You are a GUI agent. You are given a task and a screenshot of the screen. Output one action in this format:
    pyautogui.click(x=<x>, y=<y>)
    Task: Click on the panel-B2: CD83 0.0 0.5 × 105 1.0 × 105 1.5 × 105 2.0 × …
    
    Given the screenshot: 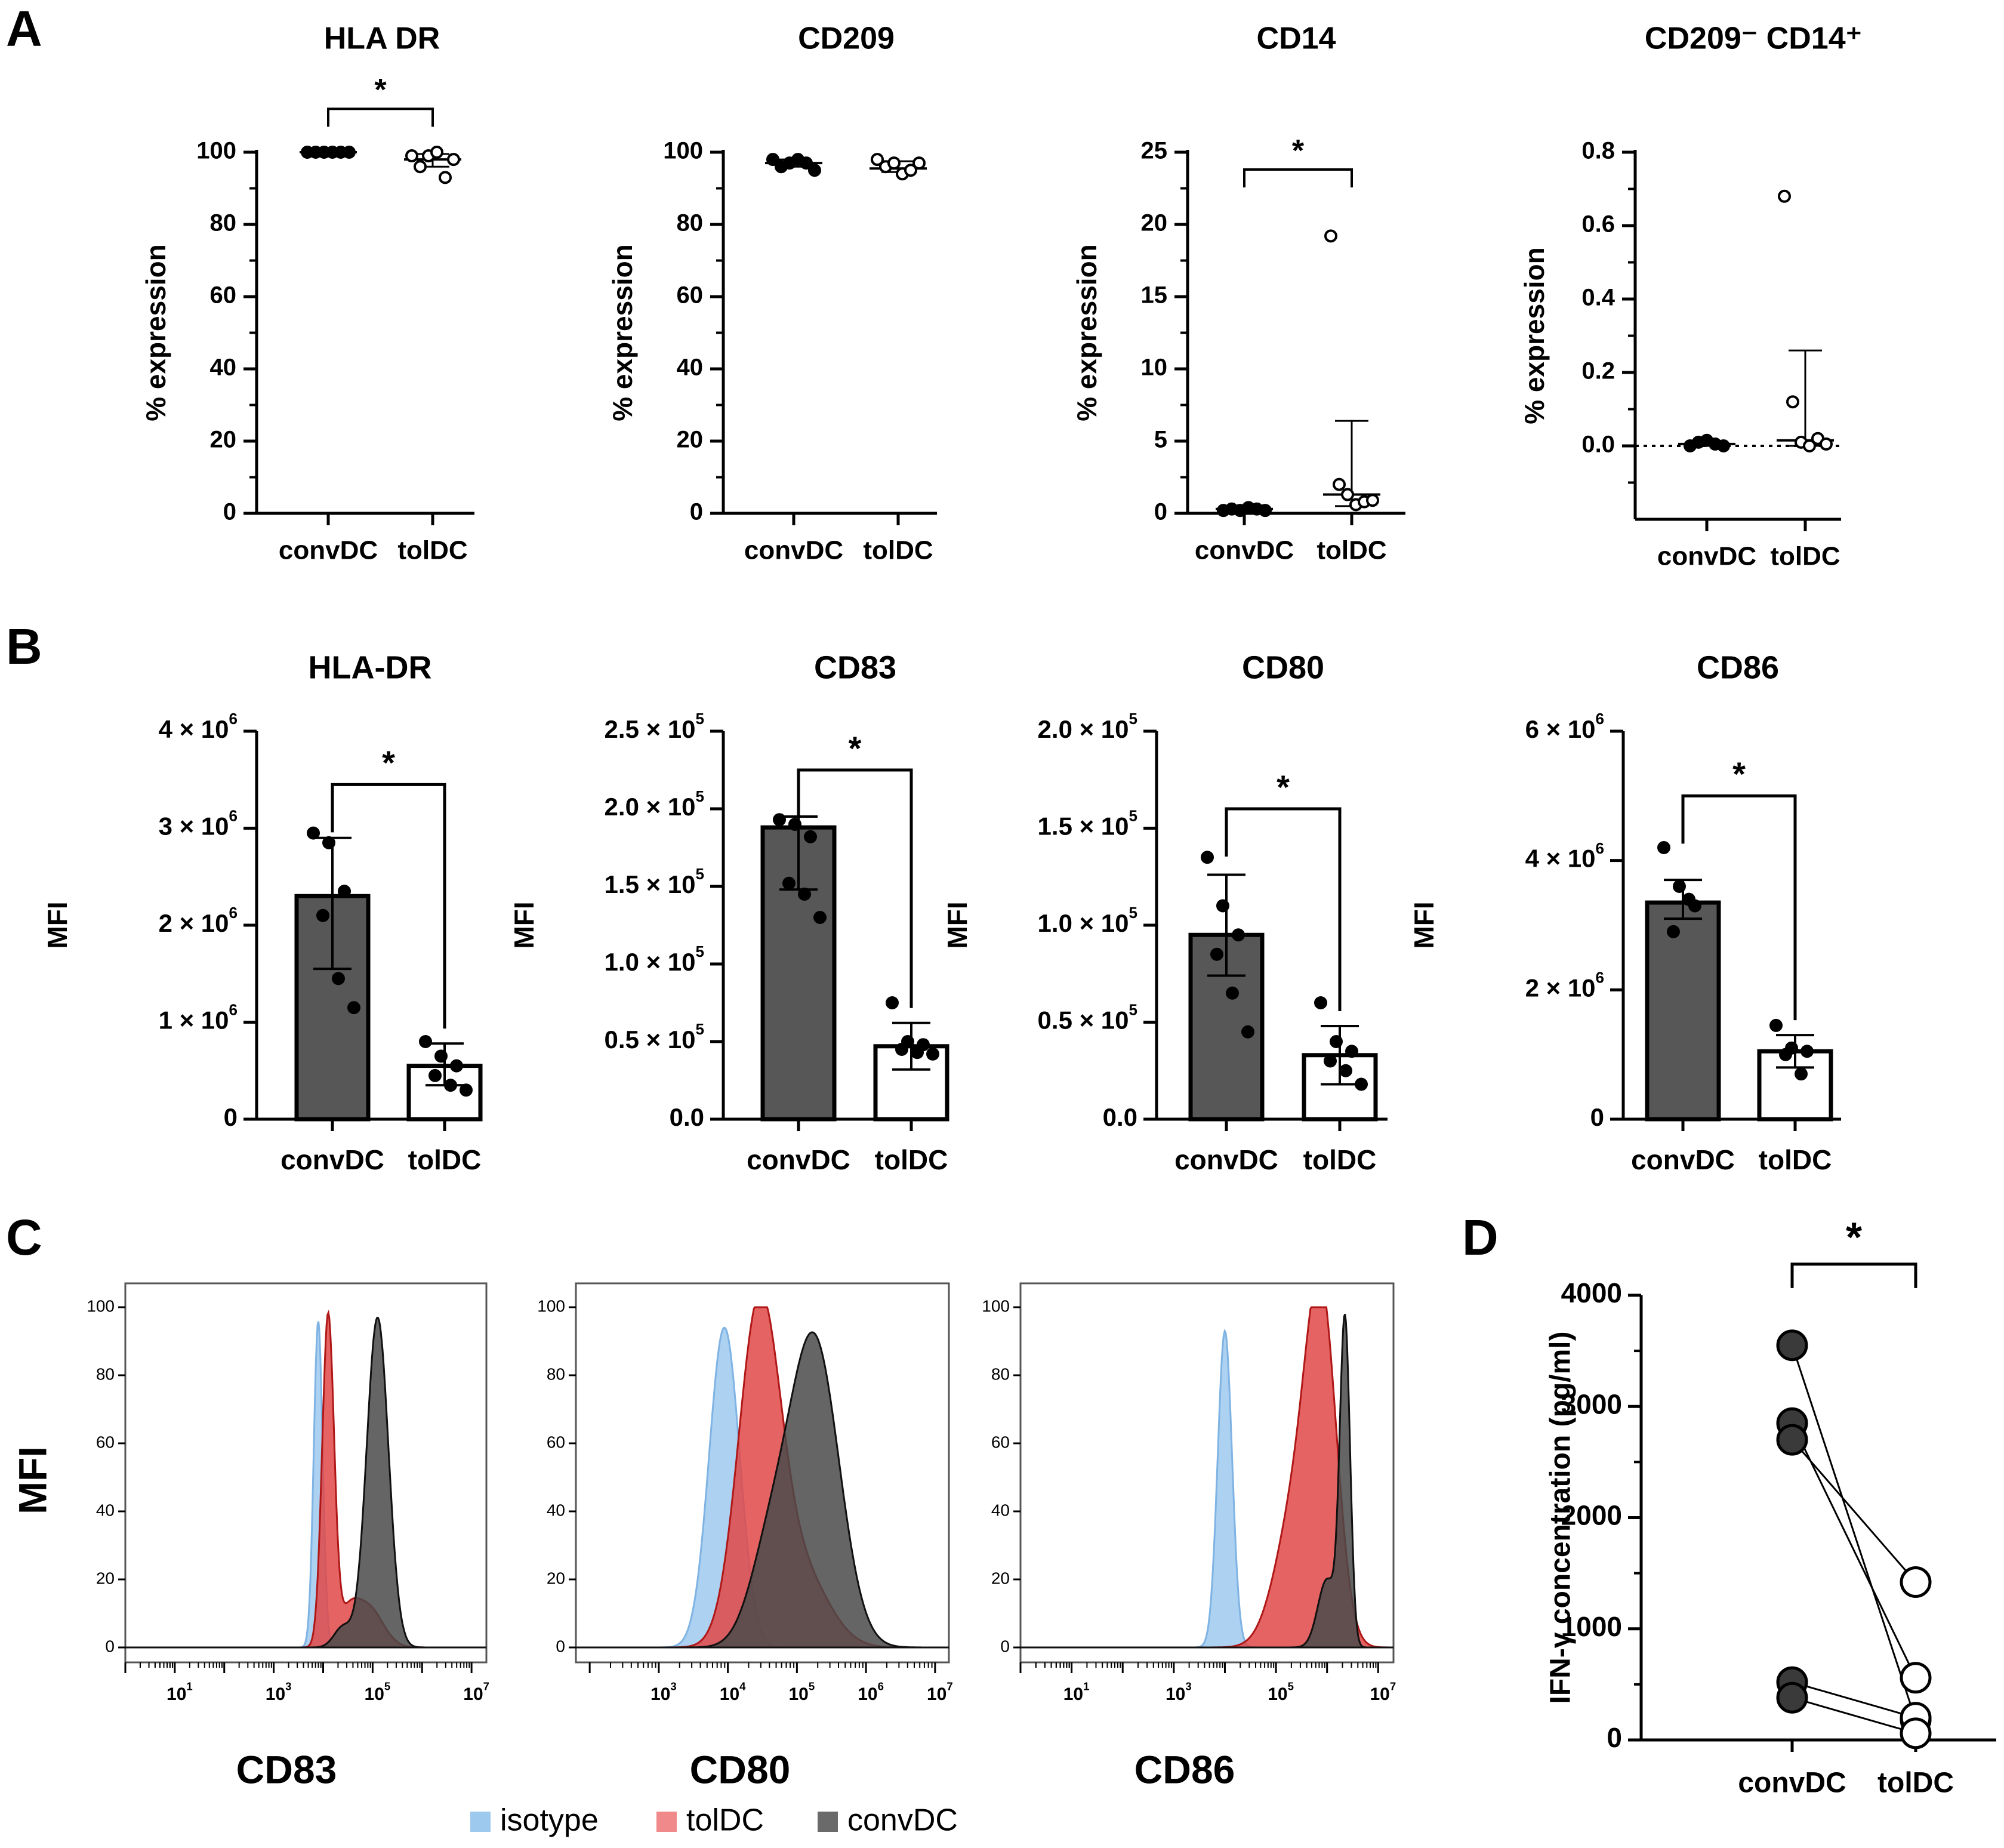 What is the action you would take?
    pyautogui.click(x=728, y=912)
    